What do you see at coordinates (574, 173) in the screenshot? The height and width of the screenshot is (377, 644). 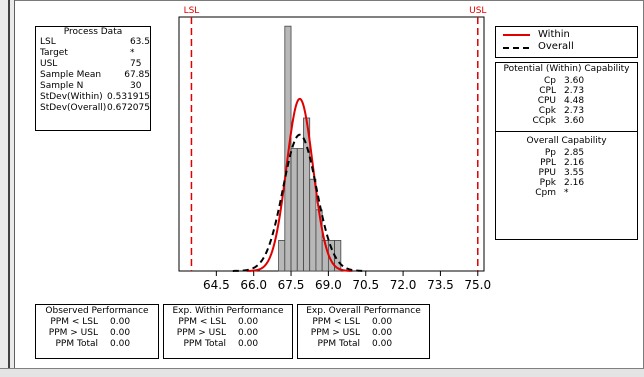 I see `stat-value: 3.55` at bounding box center [574, 173].